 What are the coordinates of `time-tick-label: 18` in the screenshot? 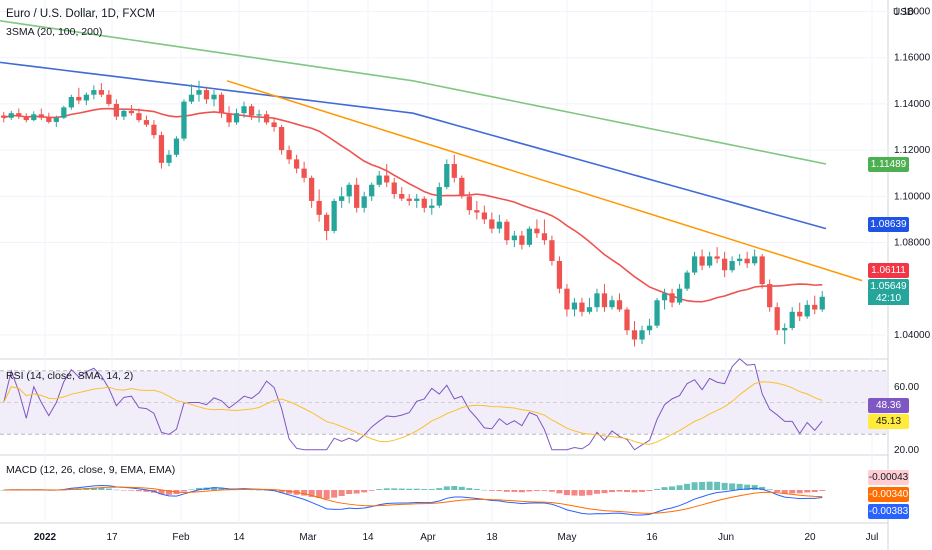 It's located at (492, 537).